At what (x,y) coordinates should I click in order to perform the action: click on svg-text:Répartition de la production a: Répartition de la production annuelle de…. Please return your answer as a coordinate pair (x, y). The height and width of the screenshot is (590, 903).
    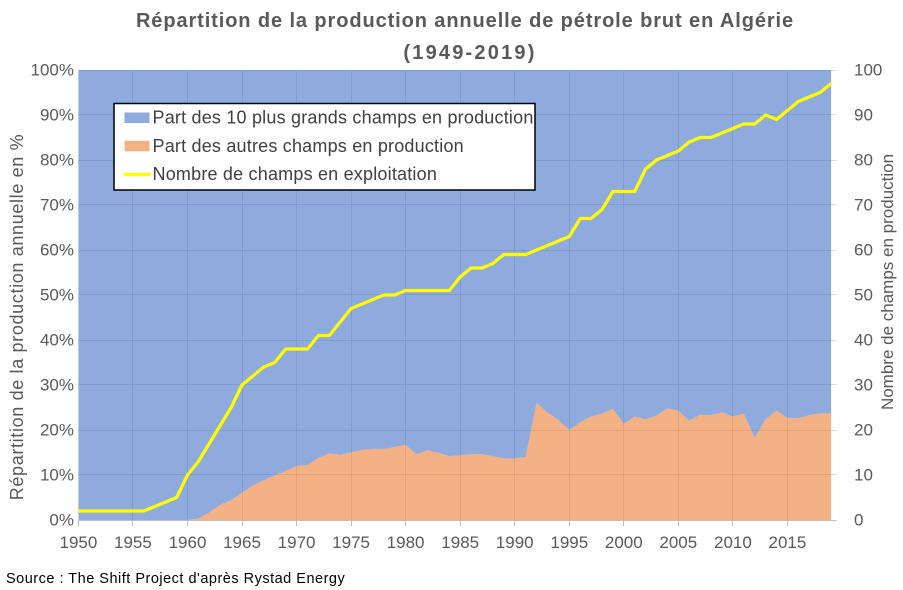
    Looking at the image, I should click on (465, 21).